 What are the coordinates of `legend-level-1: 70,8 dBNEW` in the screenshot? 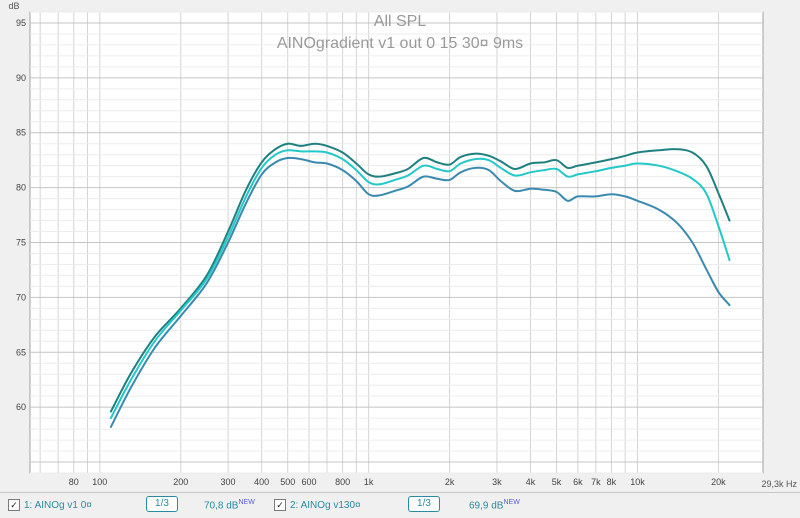 It's located at (229, 505).